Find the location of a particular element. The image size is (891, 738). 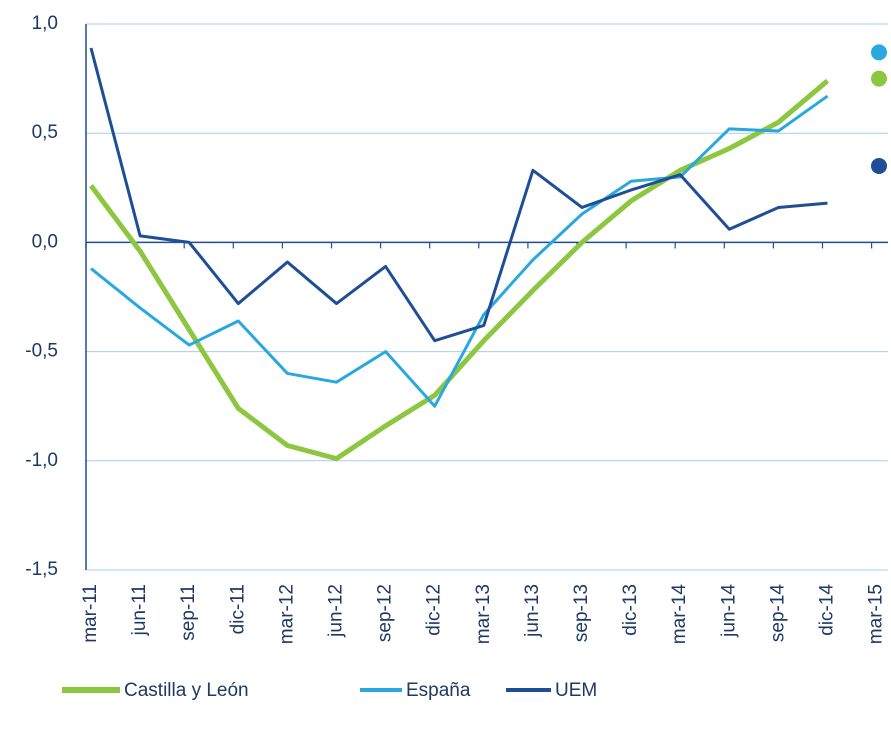

y-tick-label: -0,5 is located at coordinates (41, 351).